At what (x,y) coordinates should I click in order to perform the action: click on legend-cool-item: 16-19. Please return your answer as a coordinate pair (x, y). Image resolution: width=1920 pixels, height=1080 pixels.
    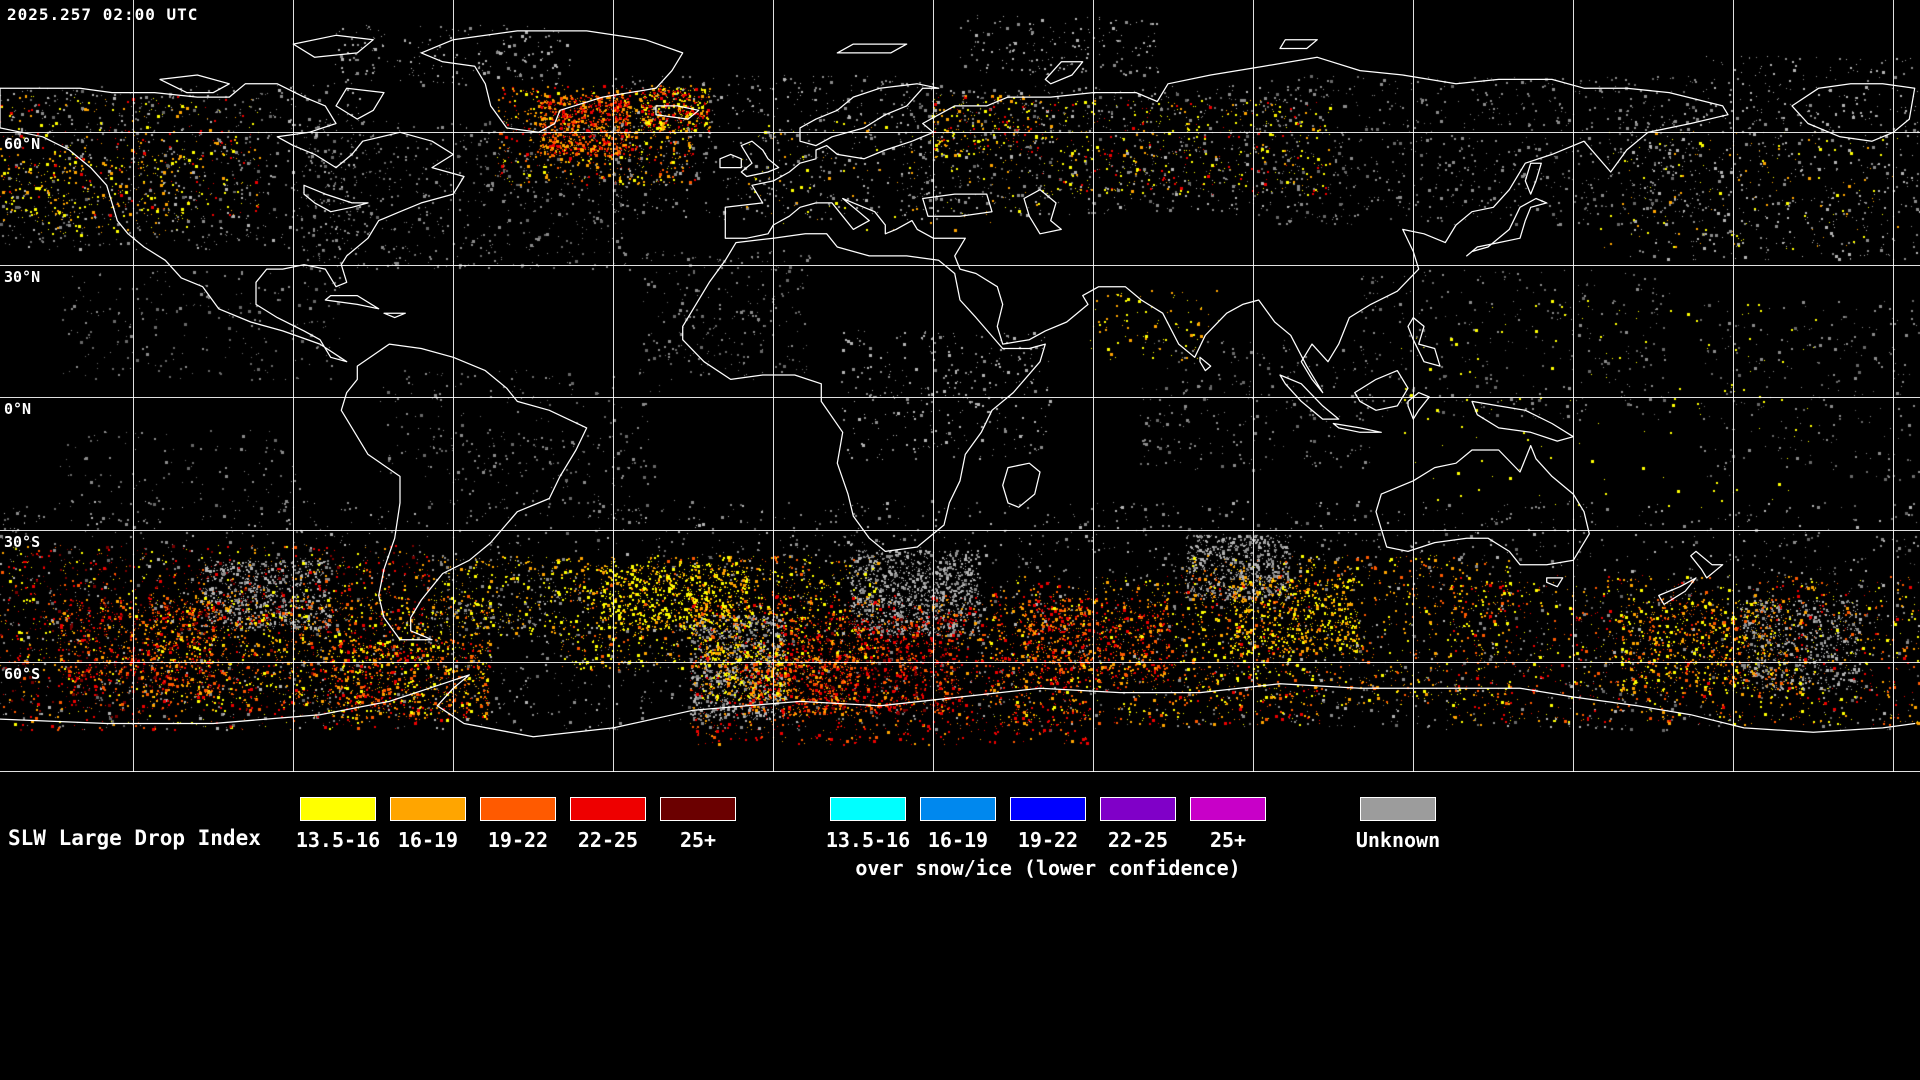
    Looking at the image, I should click on (958, 824).